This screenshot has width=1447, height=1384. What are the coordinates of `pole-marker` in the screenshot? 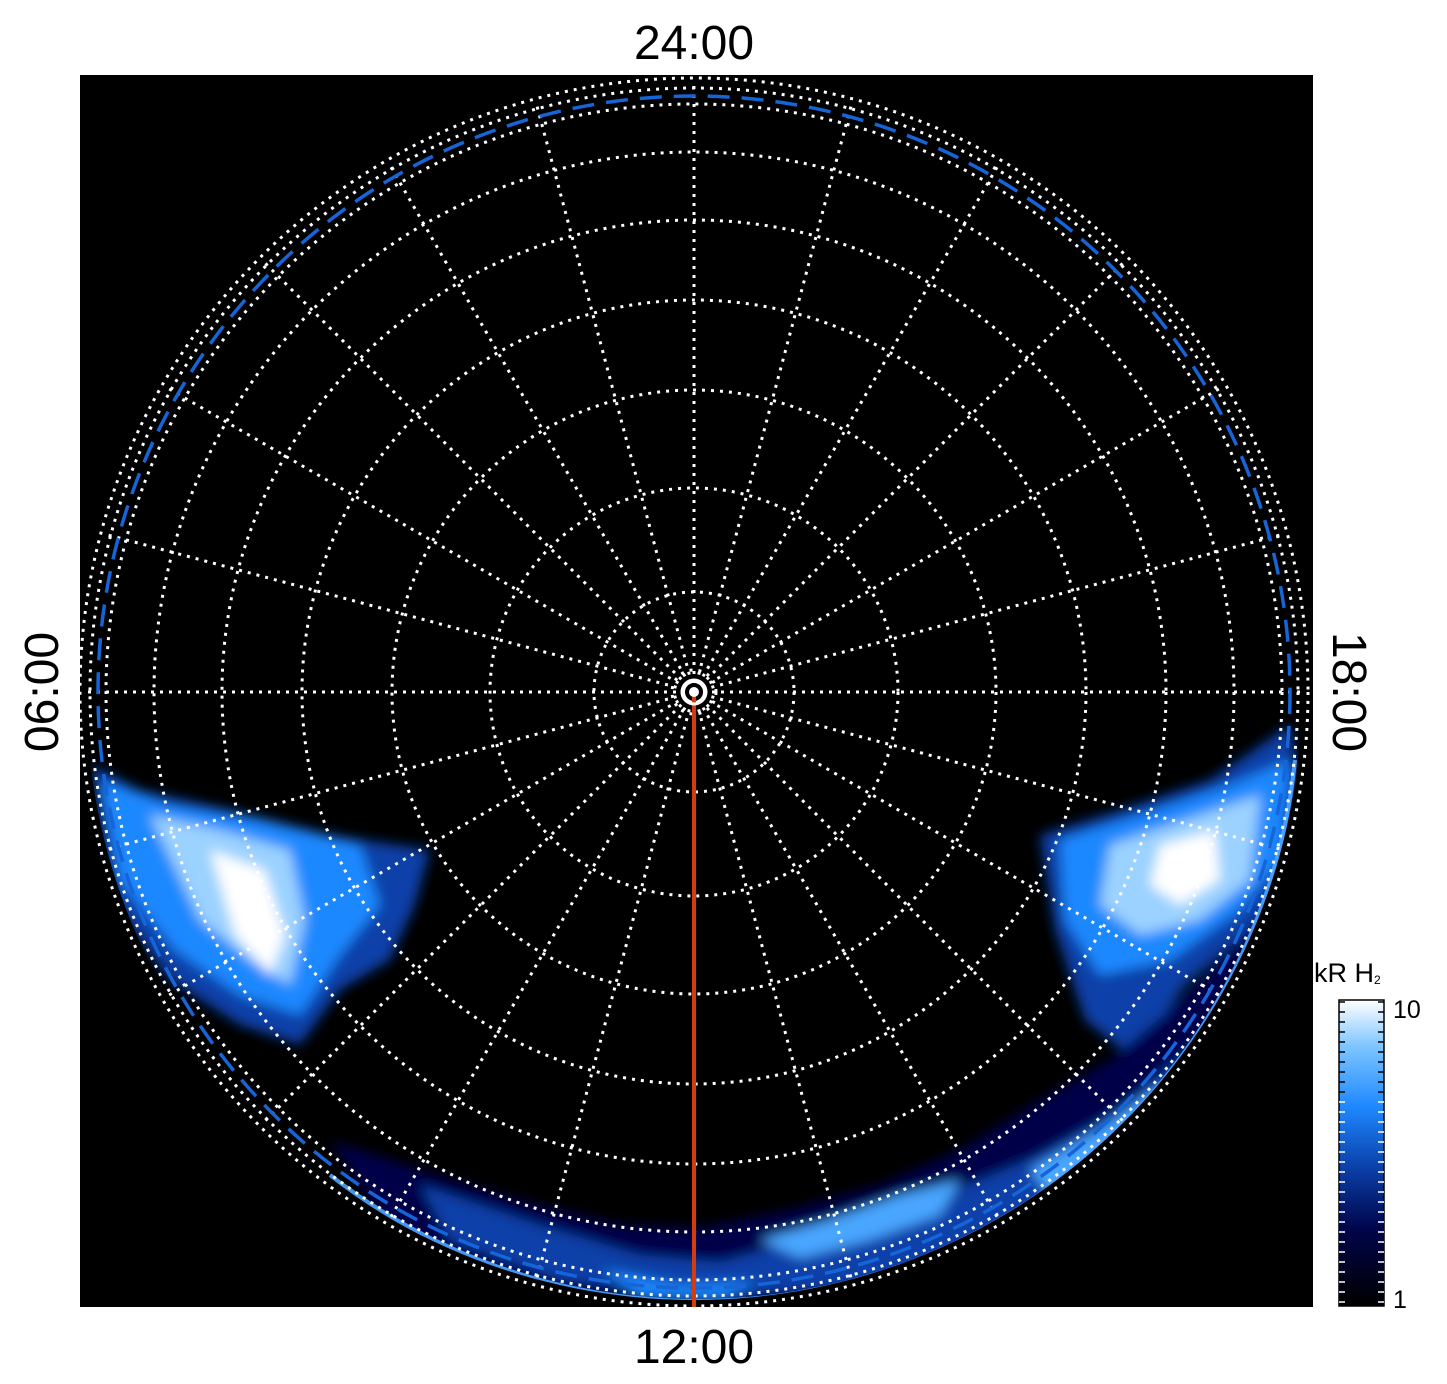 It's located at (694, 692).